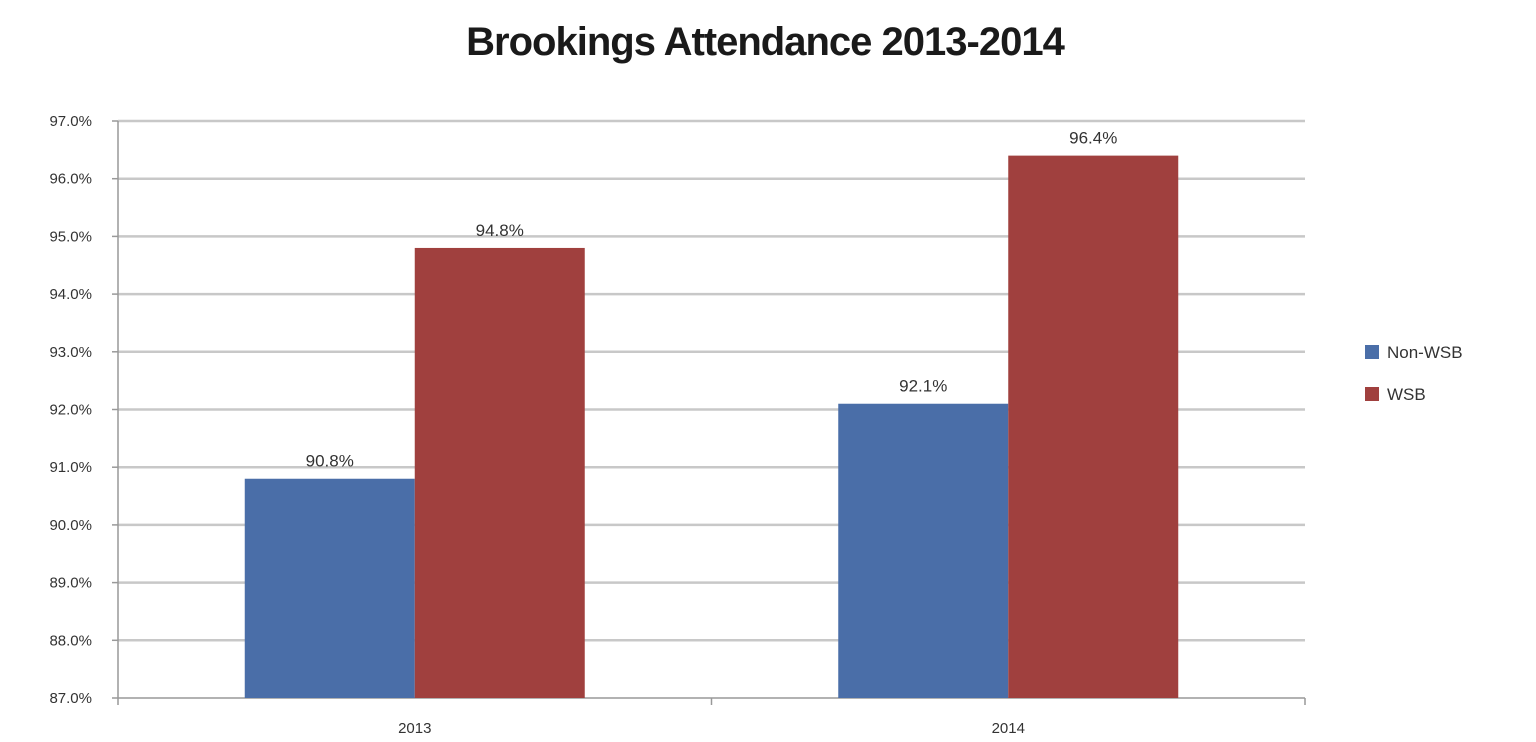 The width and height of the screenshot is (1536, 742). Describe the element at coordinates (70, 294) in the screenshot. I see `y-tick-label: 94.0%` at that location.